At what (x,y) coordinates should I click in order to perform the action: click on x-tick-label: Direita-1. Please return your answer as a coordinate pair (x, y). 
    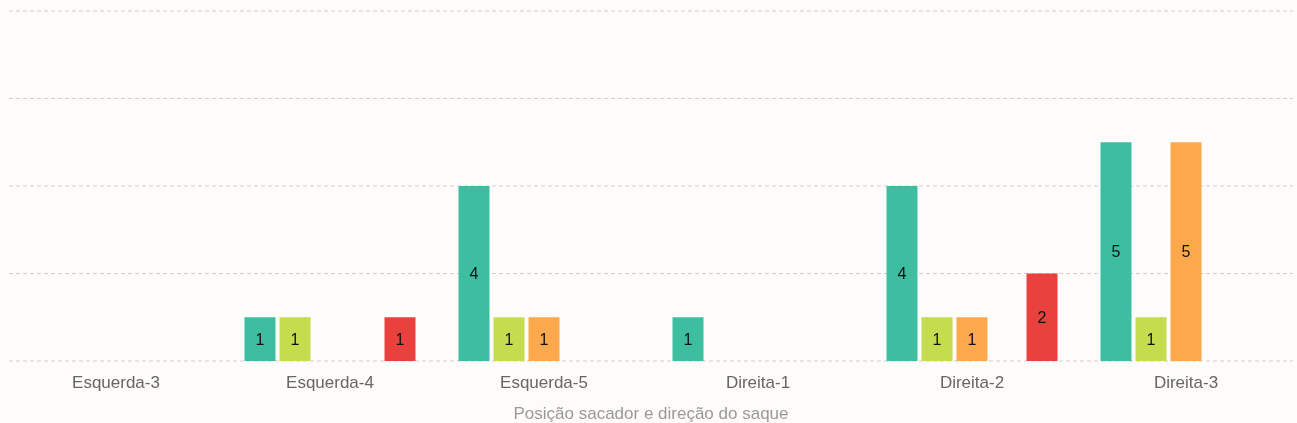
    Looking at the image, I should click on (758, 382).